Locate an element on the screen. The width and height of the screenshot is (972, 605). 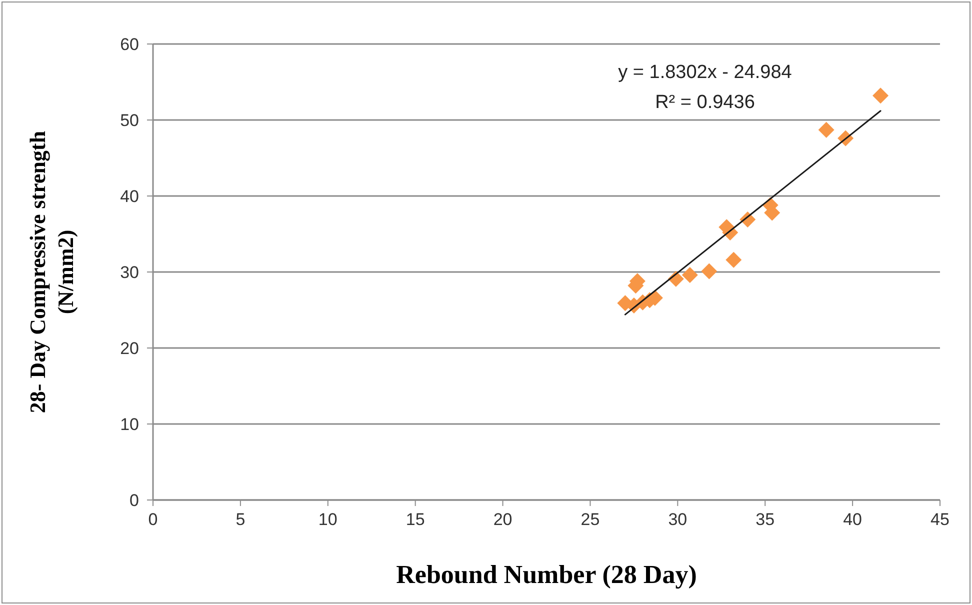
x-axis-title: Rebound Number (28 Day) is located at coordinates (546, 574).